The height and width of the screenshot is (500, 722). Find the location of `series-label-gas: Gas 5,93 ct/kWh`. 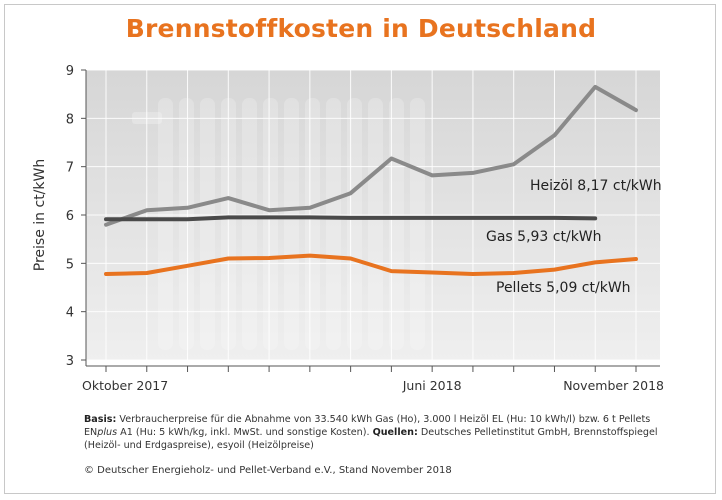

series-label-gas: Gas 5,93 ct/kWh is located at coordinates (544, 237).